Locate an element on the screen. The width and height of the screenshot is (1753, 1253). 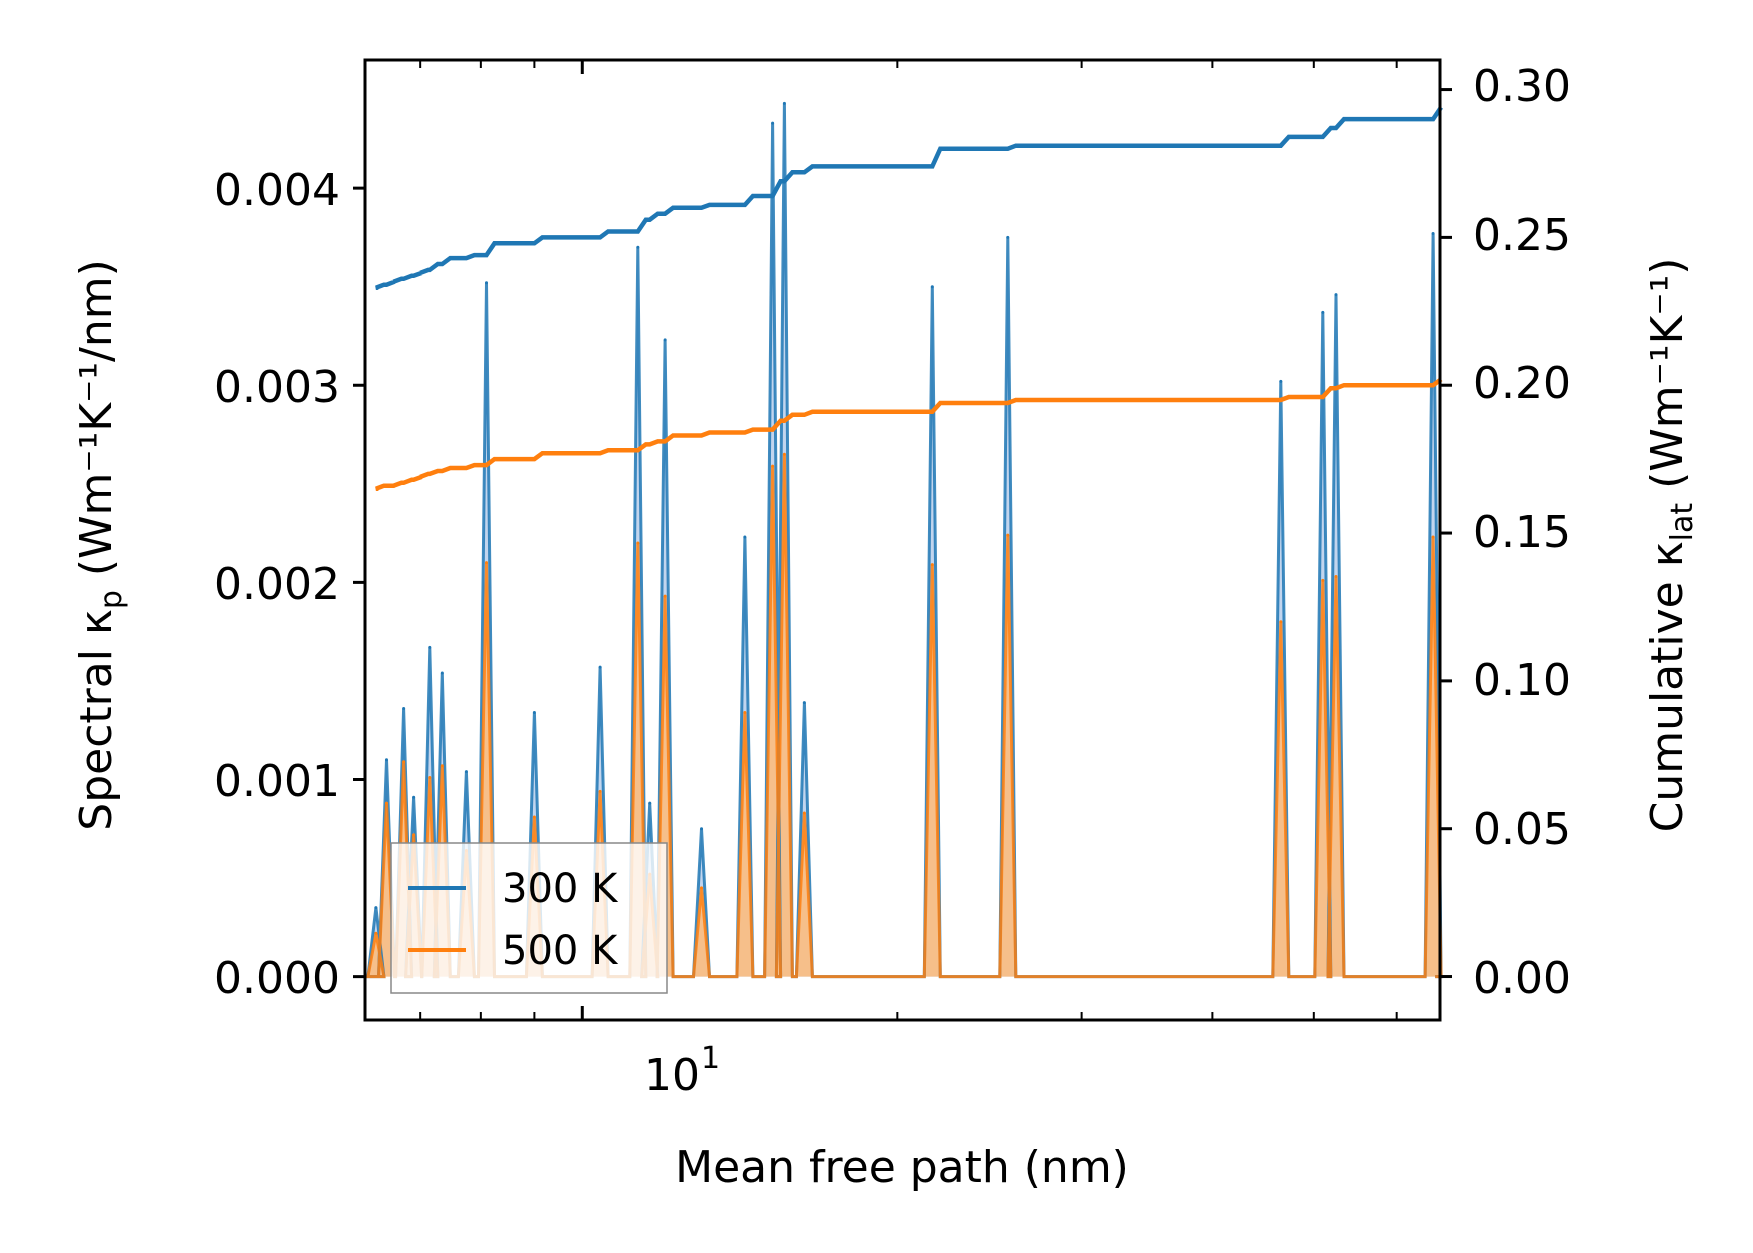
y-left-label-units: (Wm⁻¹K⁻¹/nm) is located at coordinates (96, 417).